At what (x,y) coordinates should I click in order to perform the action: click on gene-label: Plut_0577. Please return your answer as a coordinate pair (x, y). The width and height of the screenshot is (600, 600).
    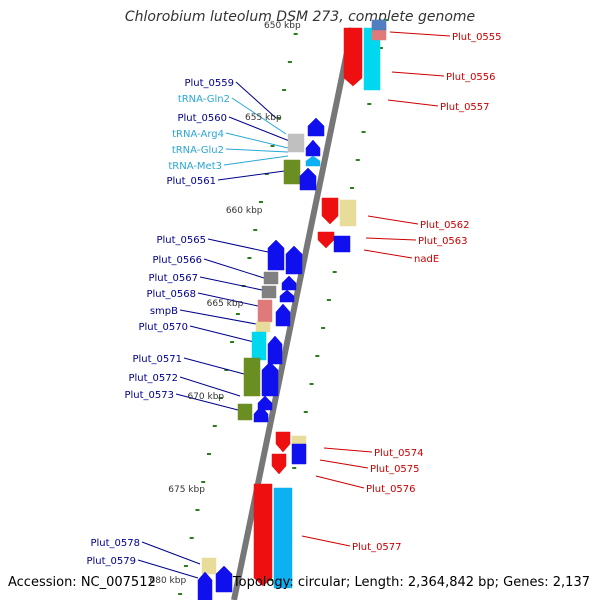
    Looking at the image, I should click on (377, 547).